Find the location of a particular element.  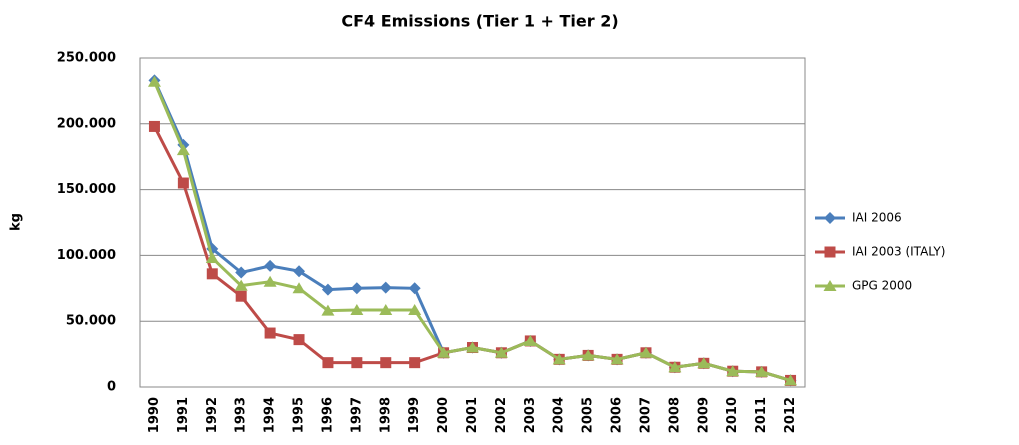

legend-label: GPG 2000 is located at coordinates (882, 286).